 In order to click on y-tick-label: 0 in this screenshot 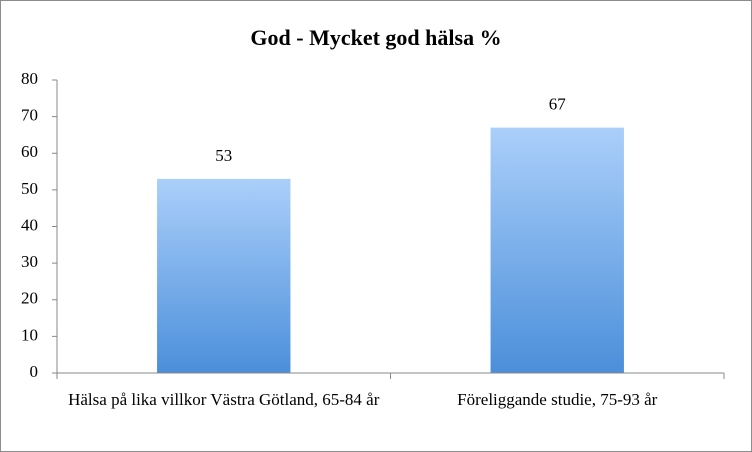, I will do `click(34, 371)`.